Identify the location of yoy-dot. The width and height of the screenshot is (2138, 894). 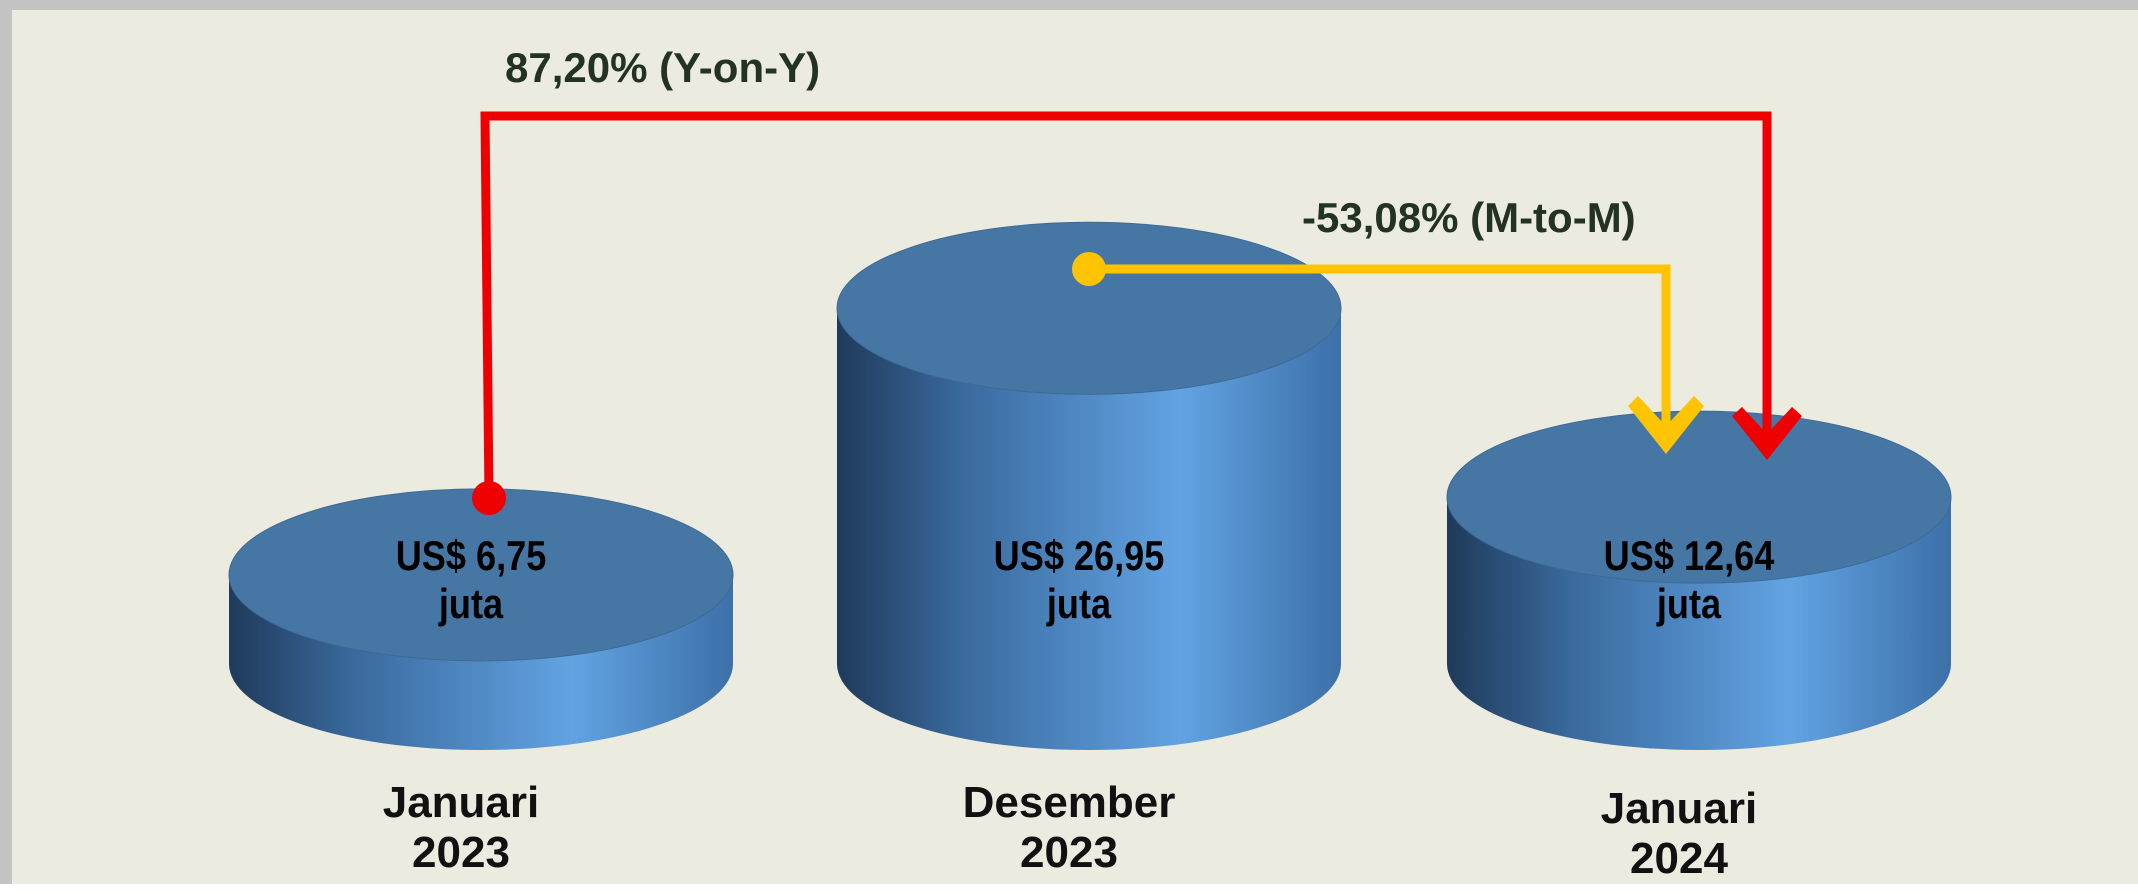
(489, 498).